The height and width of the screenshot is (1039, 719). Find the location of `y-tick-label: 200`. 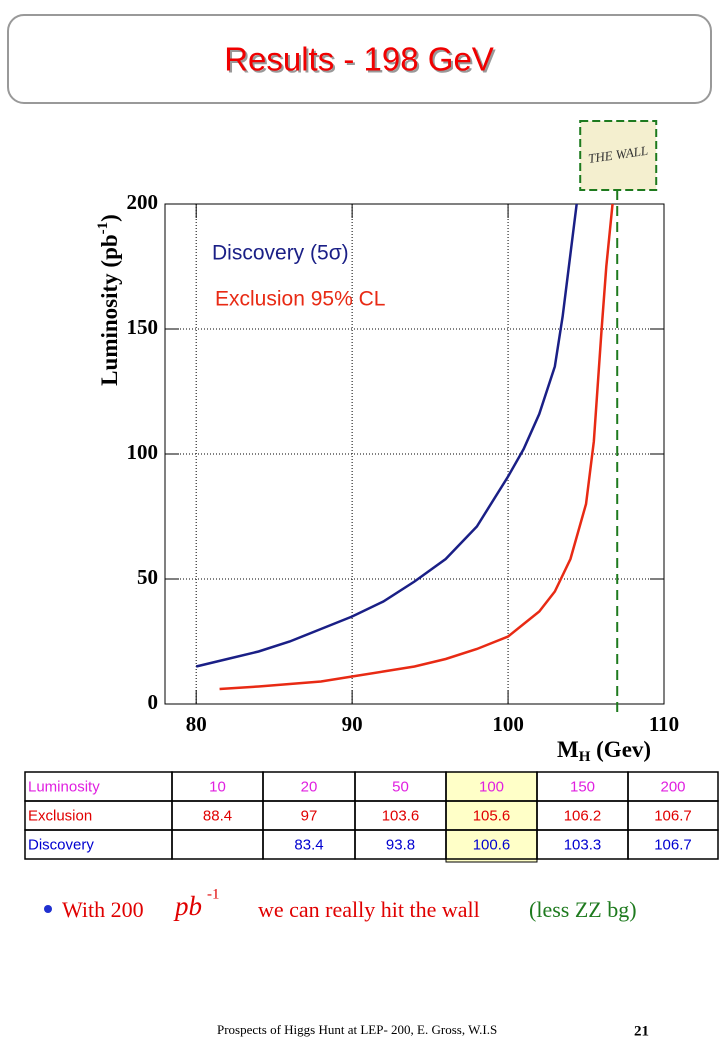

y-tick-label: 200 is located at coordinates (143, 202).